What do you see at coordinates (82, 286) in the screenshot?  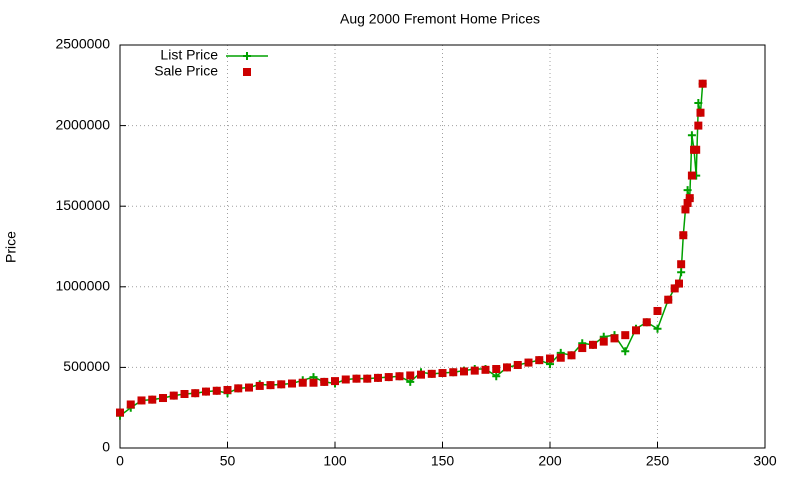 I see `y-tick-label: 1000000` at bounding box center [82, 286].